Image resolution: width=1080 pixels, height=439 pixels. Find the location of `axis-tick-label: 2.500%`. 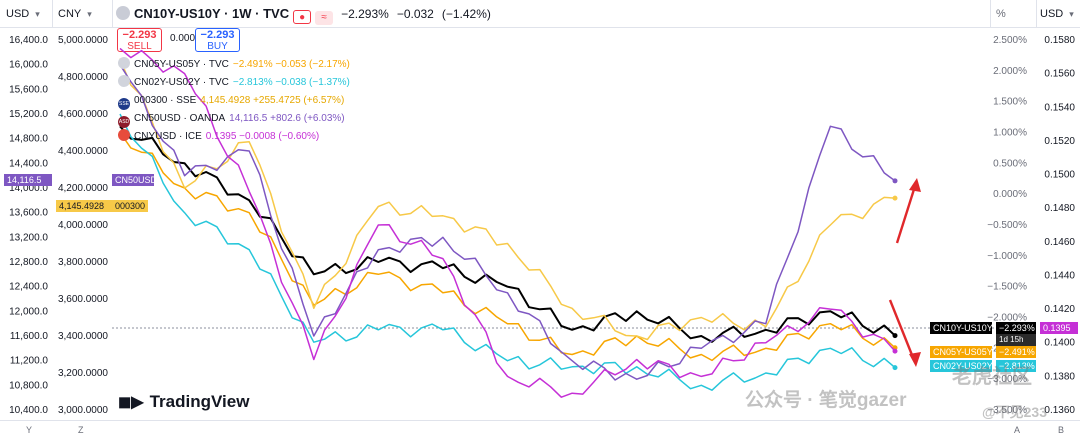

axis-tick-label: 2.500% is located at coordinates (1010, 40).